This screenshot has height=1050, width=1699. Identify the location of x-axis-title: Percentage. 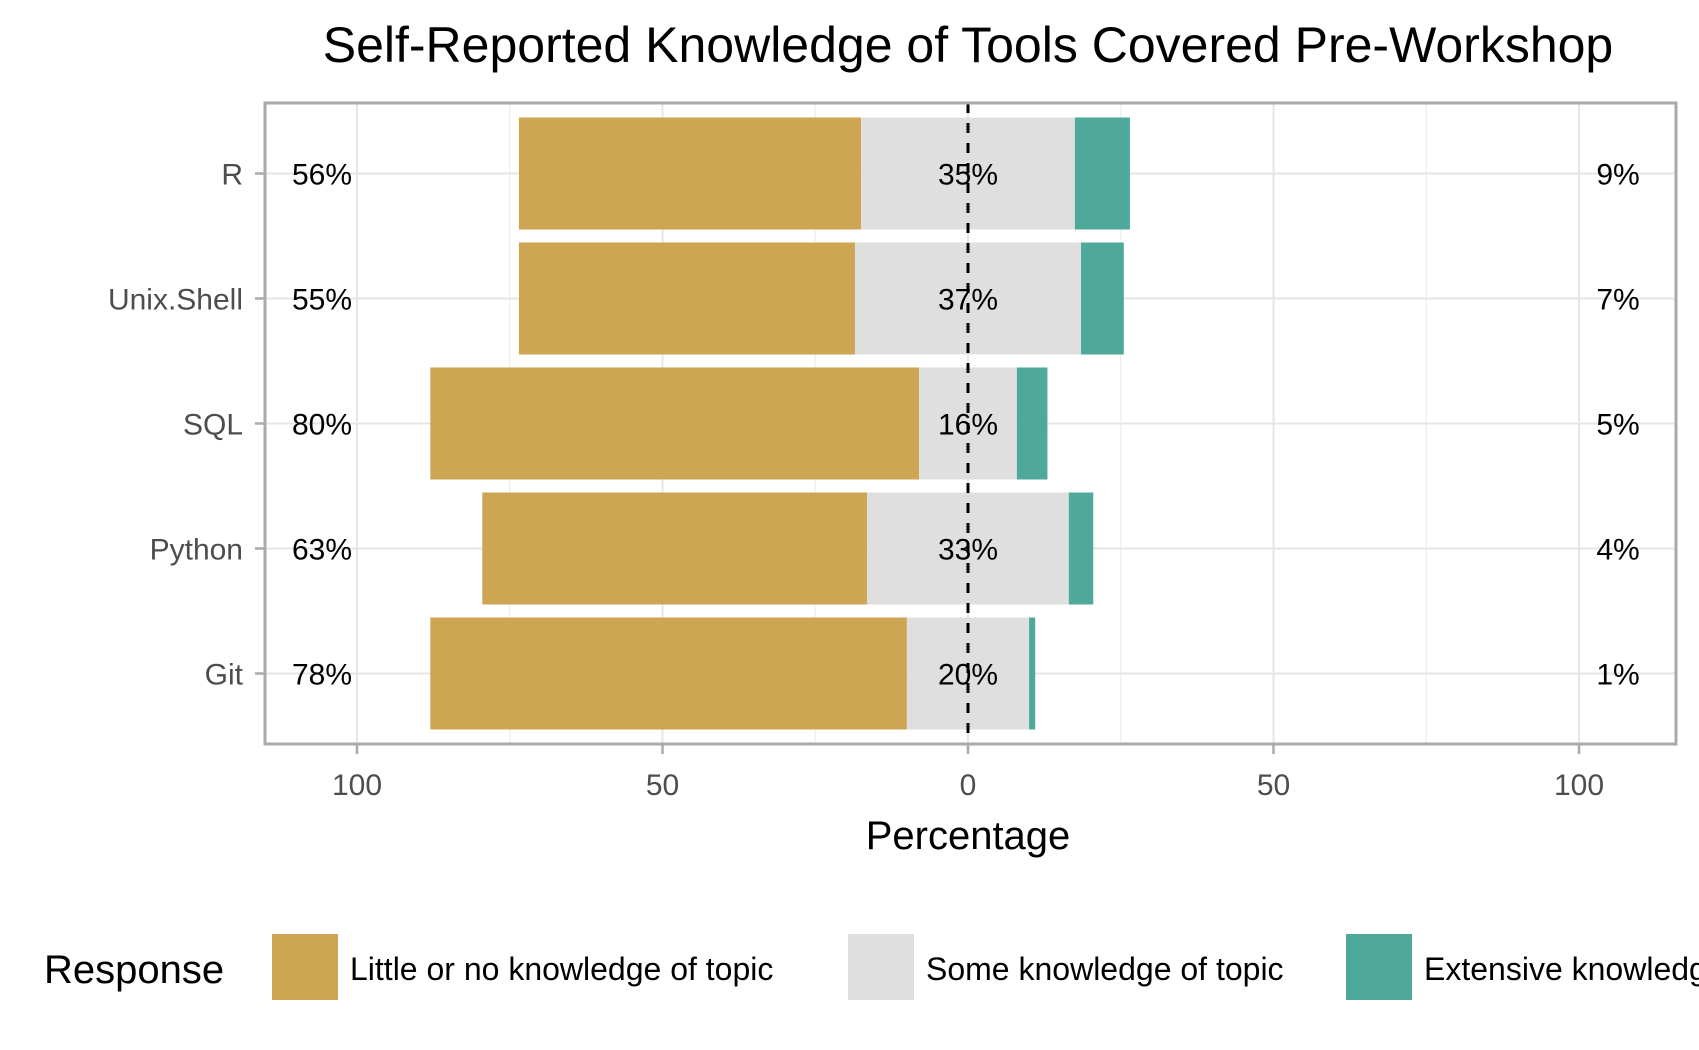
(968, 836).